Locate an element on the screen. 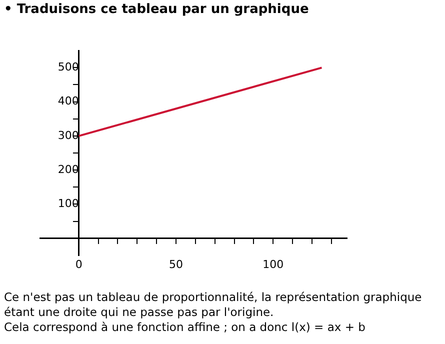 Image resolution: width=445 pixels, height=344 pixels. x-tick-label: 100 is located at coordinates (273, 264).